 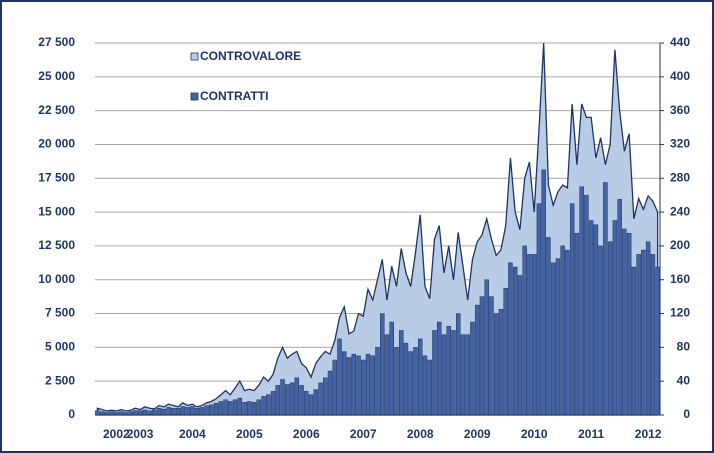 What do you see at coordinates (684, 380) in the screenshot?
I see `y2-tick-label: 40` at bounding box center [684, 380].